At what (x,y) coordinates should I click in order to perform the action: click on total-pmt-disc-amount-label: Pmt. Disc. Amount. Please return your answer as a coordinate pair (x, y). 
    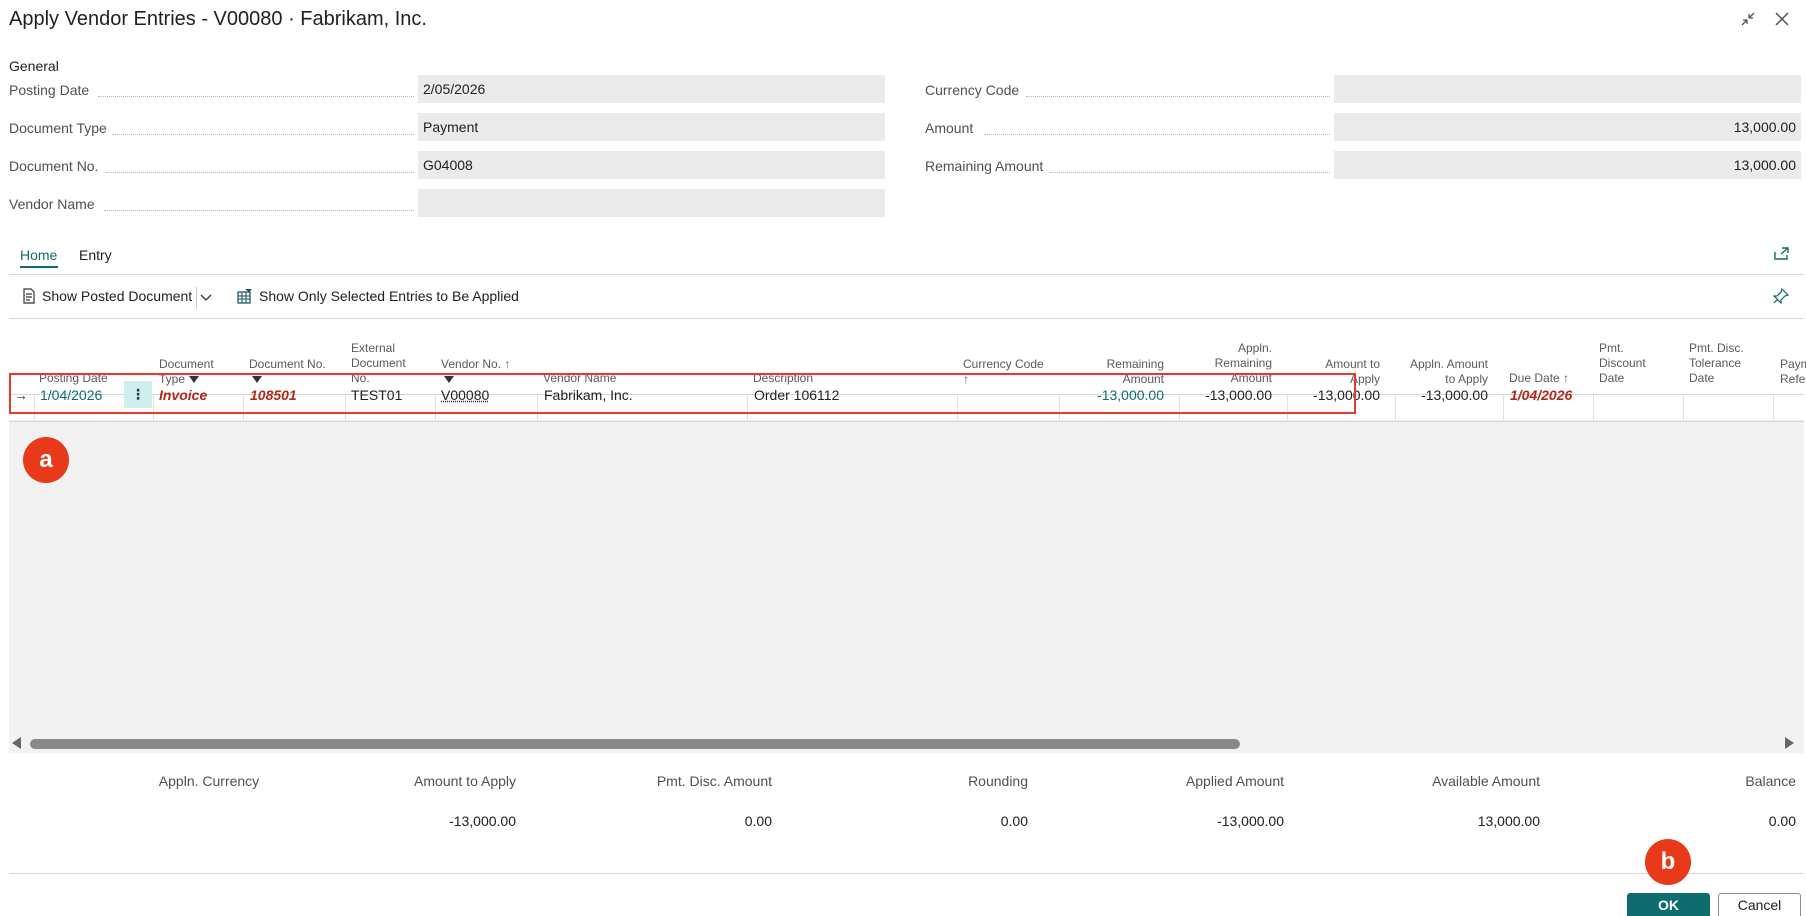
    Looking at the image, I should click on (714, 781).